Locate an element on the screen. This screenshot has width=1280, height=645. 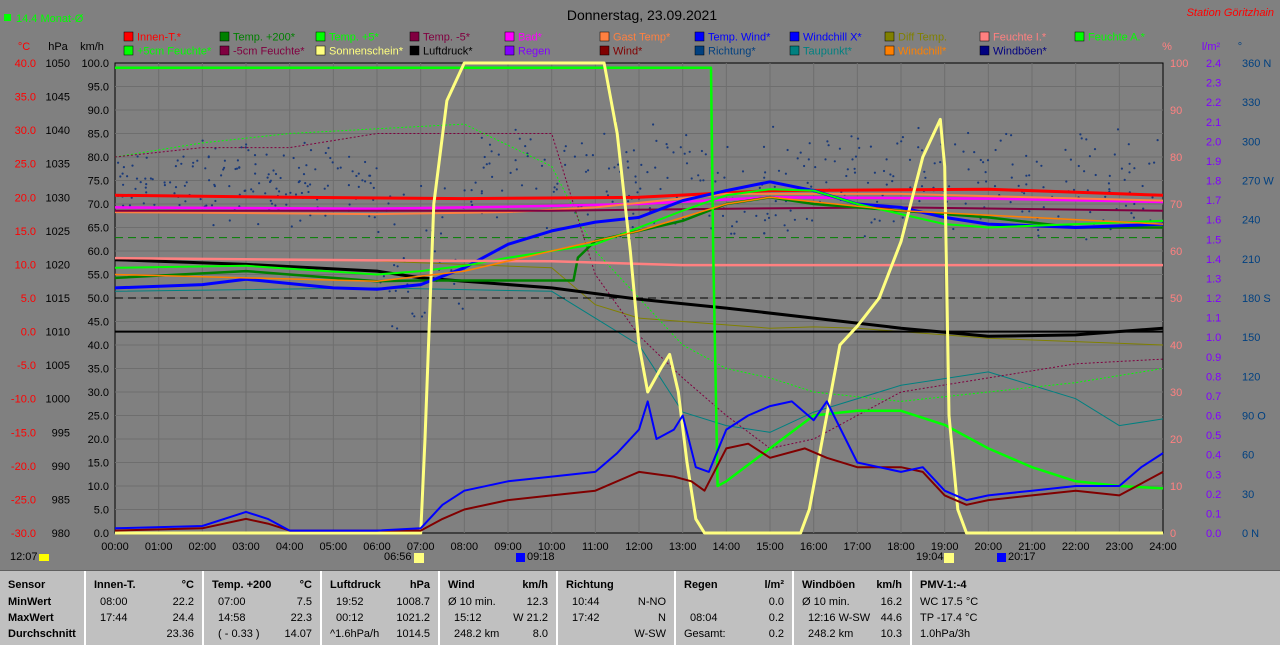
stats-wind-avg-value: 8.0 is located at coordinates (540, 634).